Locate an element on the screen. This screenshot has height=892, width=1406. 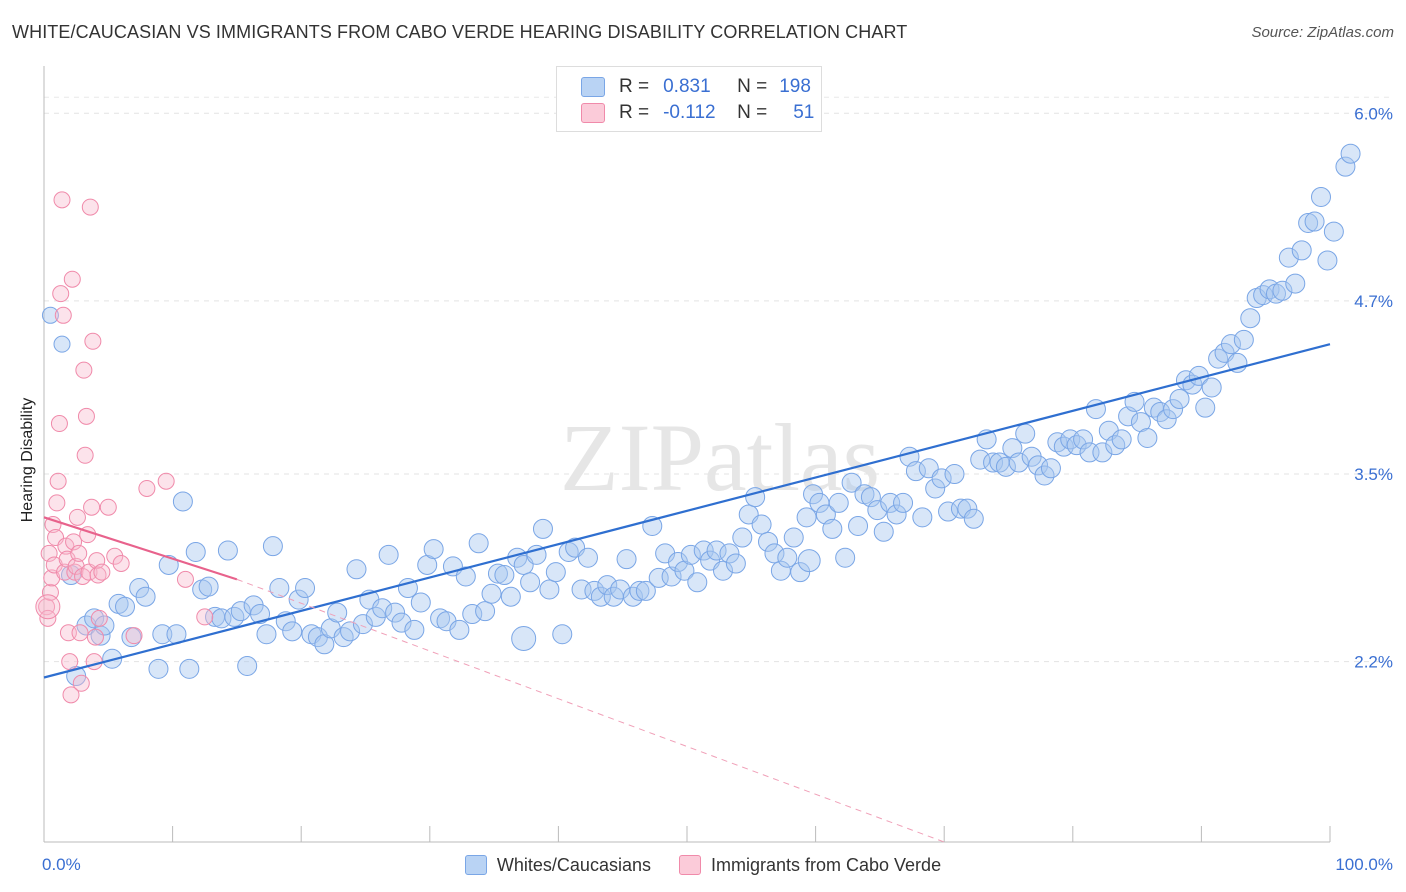
legend-n-value-cabo-verde: 51 is located at coordinates (804, 112).